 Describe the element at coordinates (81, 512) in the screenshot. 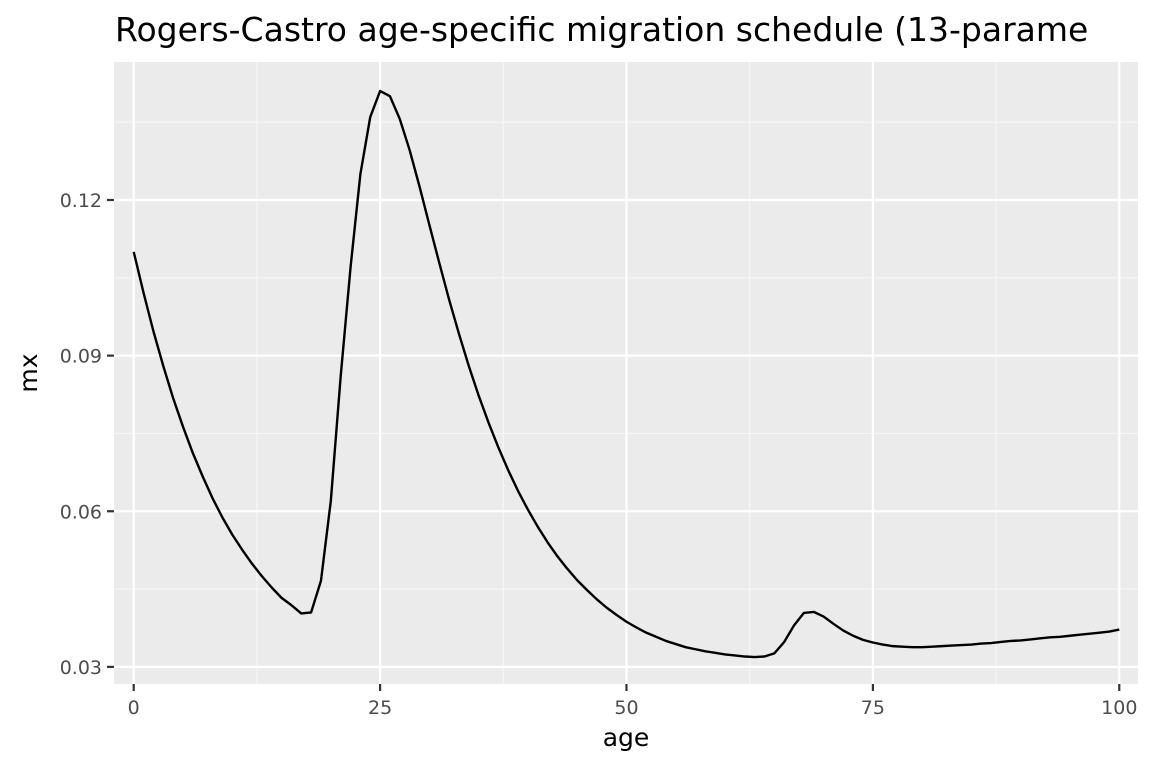

I see `y-tick-label: 0.06` at that location.